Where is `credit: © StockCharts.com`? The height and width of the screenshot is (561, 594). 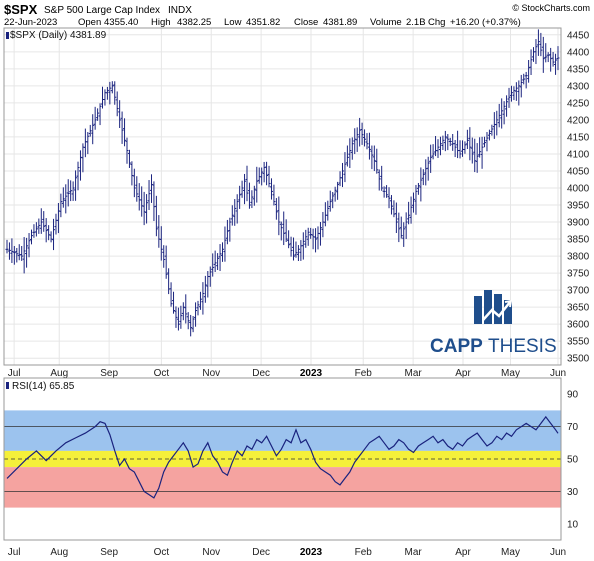 credit: © StockCharts.com is located at coordinates (551, 8).